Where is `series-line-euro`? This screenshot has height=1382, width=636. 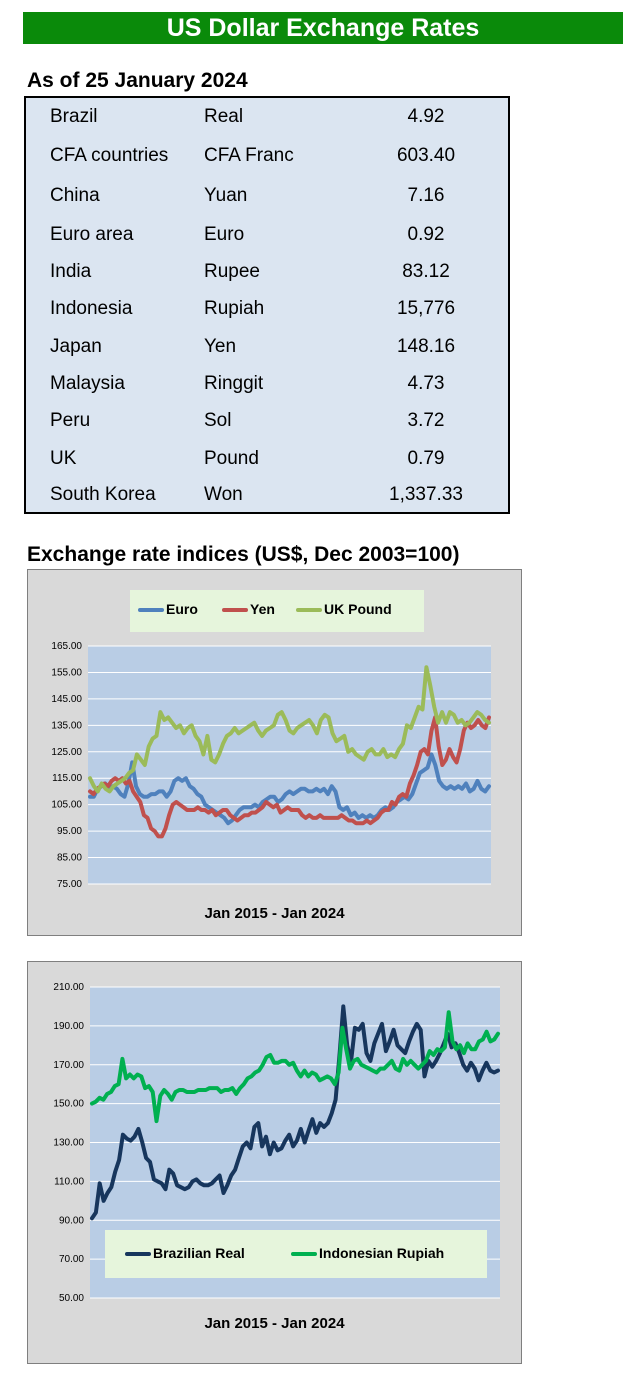
series-line-euro is located at coordinates (289, 789).